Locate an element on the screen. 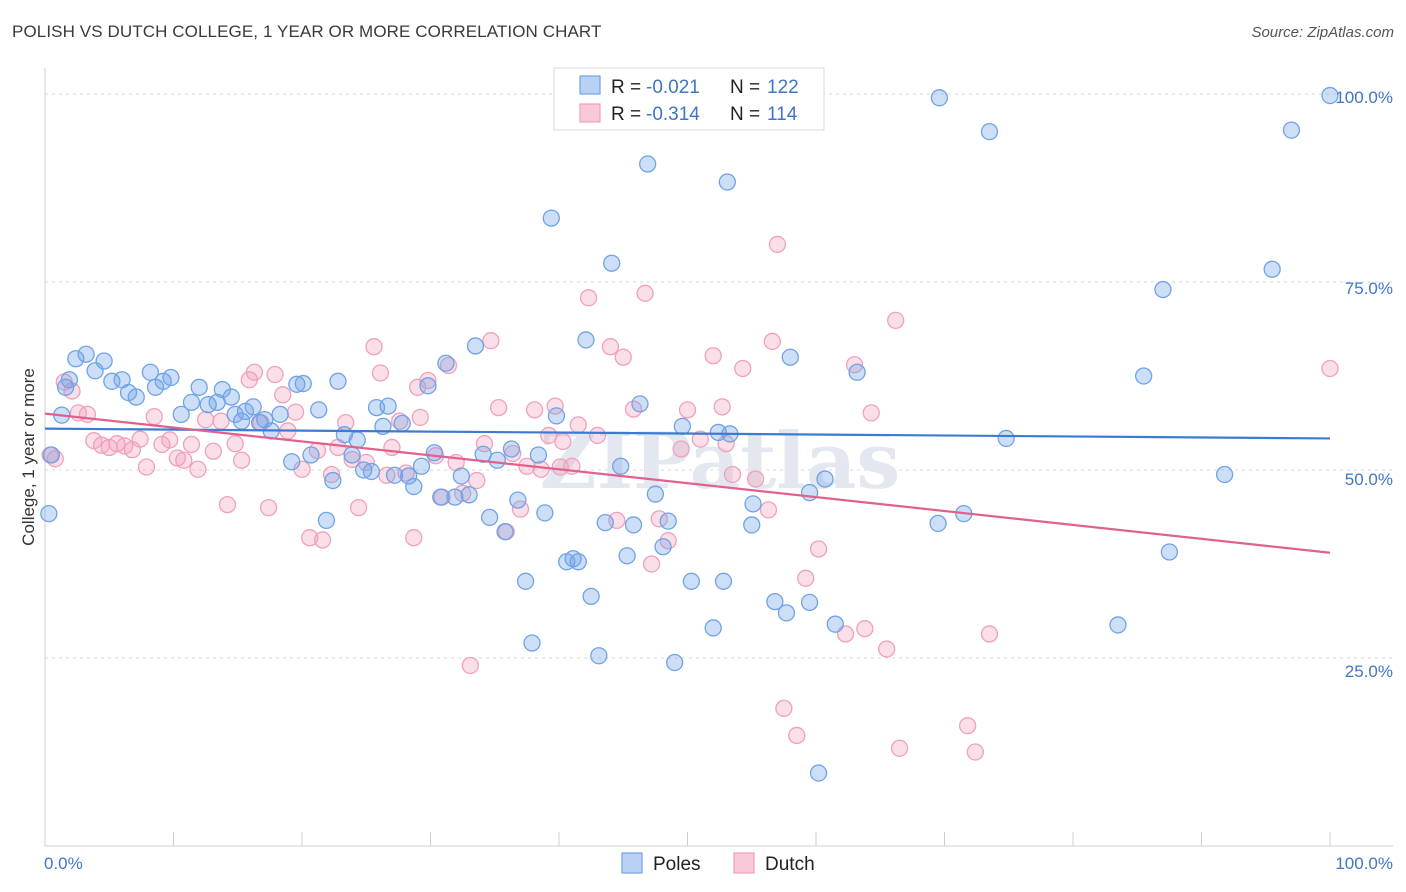  dutch-n-label: N = is located at coordinates (745, 114).